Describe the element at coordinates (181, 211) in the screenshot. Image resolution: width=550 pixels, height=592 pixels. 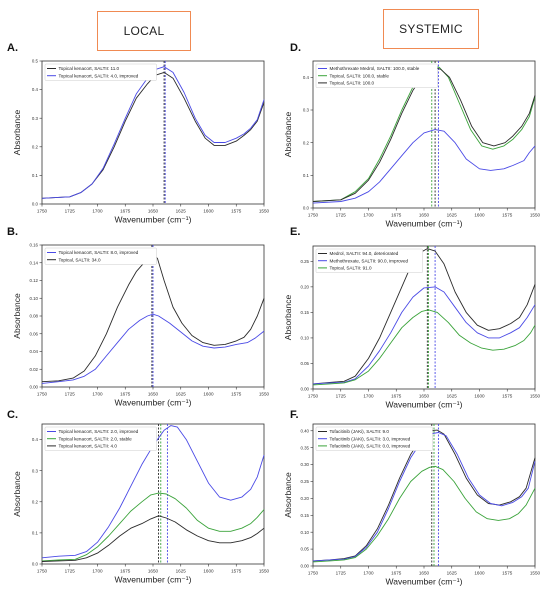
I see `x-tick-label: 1625` at that location.